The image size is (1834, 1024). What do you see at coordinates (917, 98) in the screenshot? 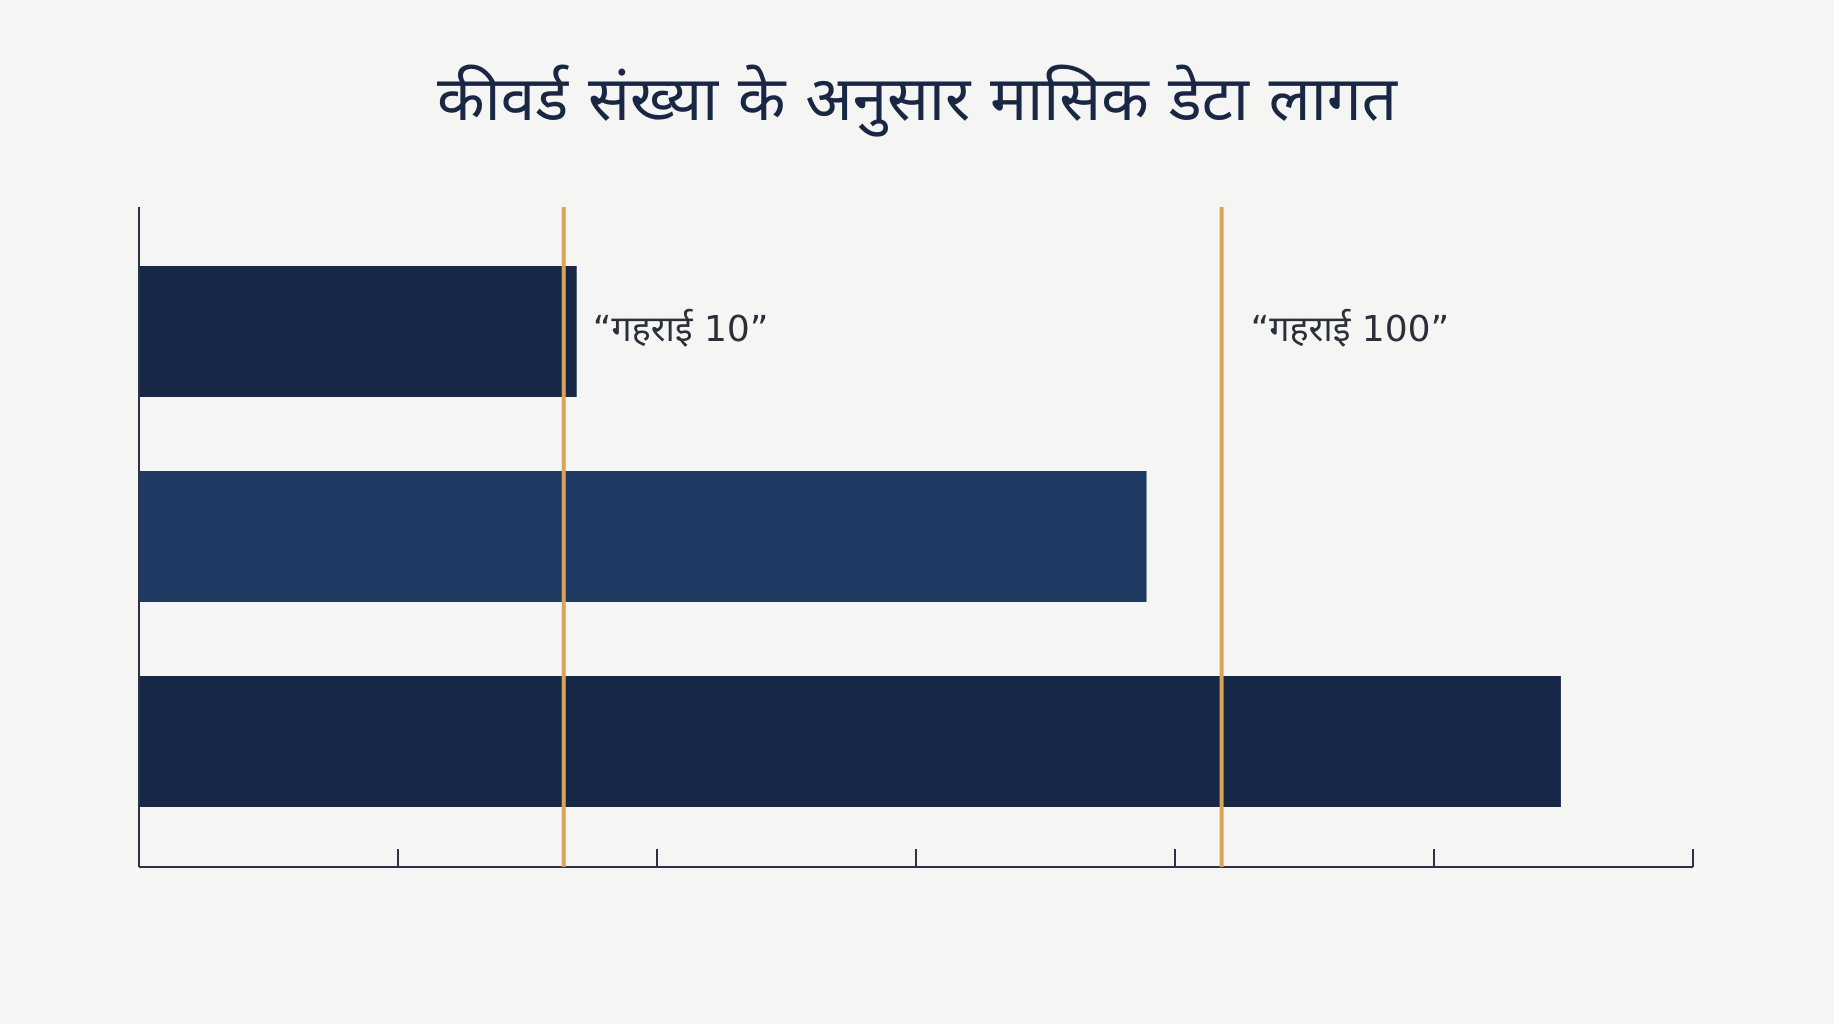
I see `chart-title: कीवर्ड संख्या के अनुसार मासिक डेटा लागत` at bounding box center [917, 98].